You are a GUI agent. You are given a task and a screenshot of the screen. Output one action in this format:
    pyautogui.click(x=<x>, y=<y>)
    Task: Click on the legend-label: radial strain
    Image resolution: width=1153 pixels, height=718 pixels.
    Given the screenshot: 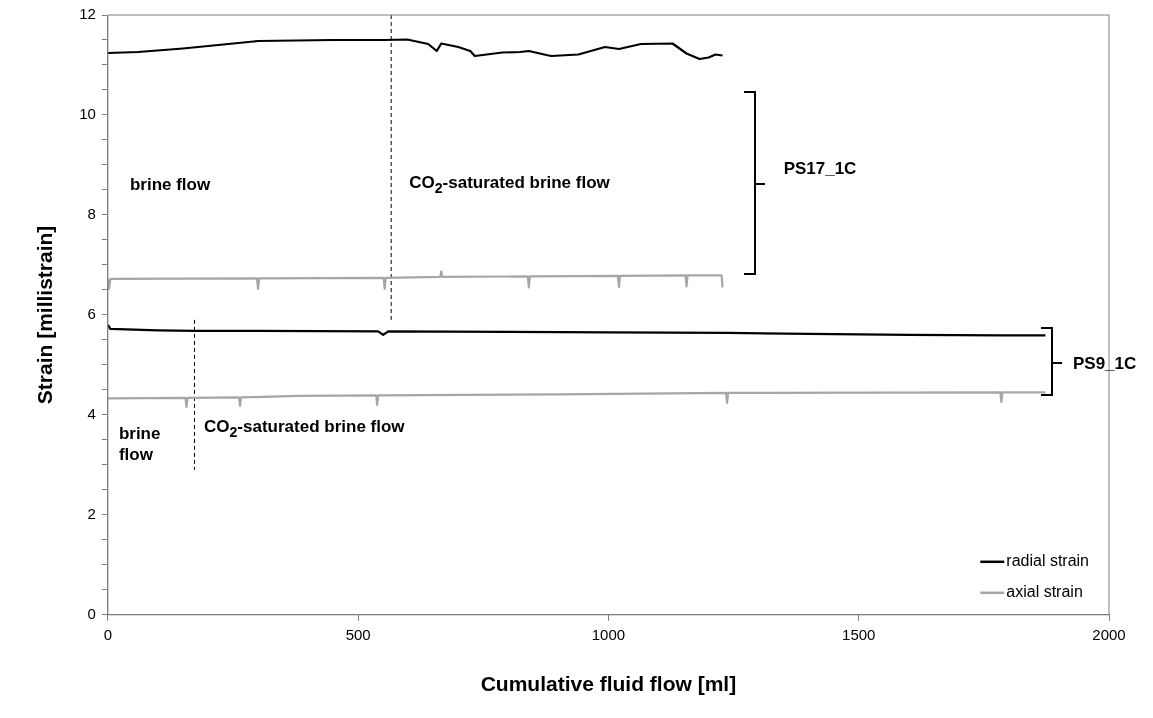 What is the action you would take?
    pyautogui.click(x=1047, y=561)
    